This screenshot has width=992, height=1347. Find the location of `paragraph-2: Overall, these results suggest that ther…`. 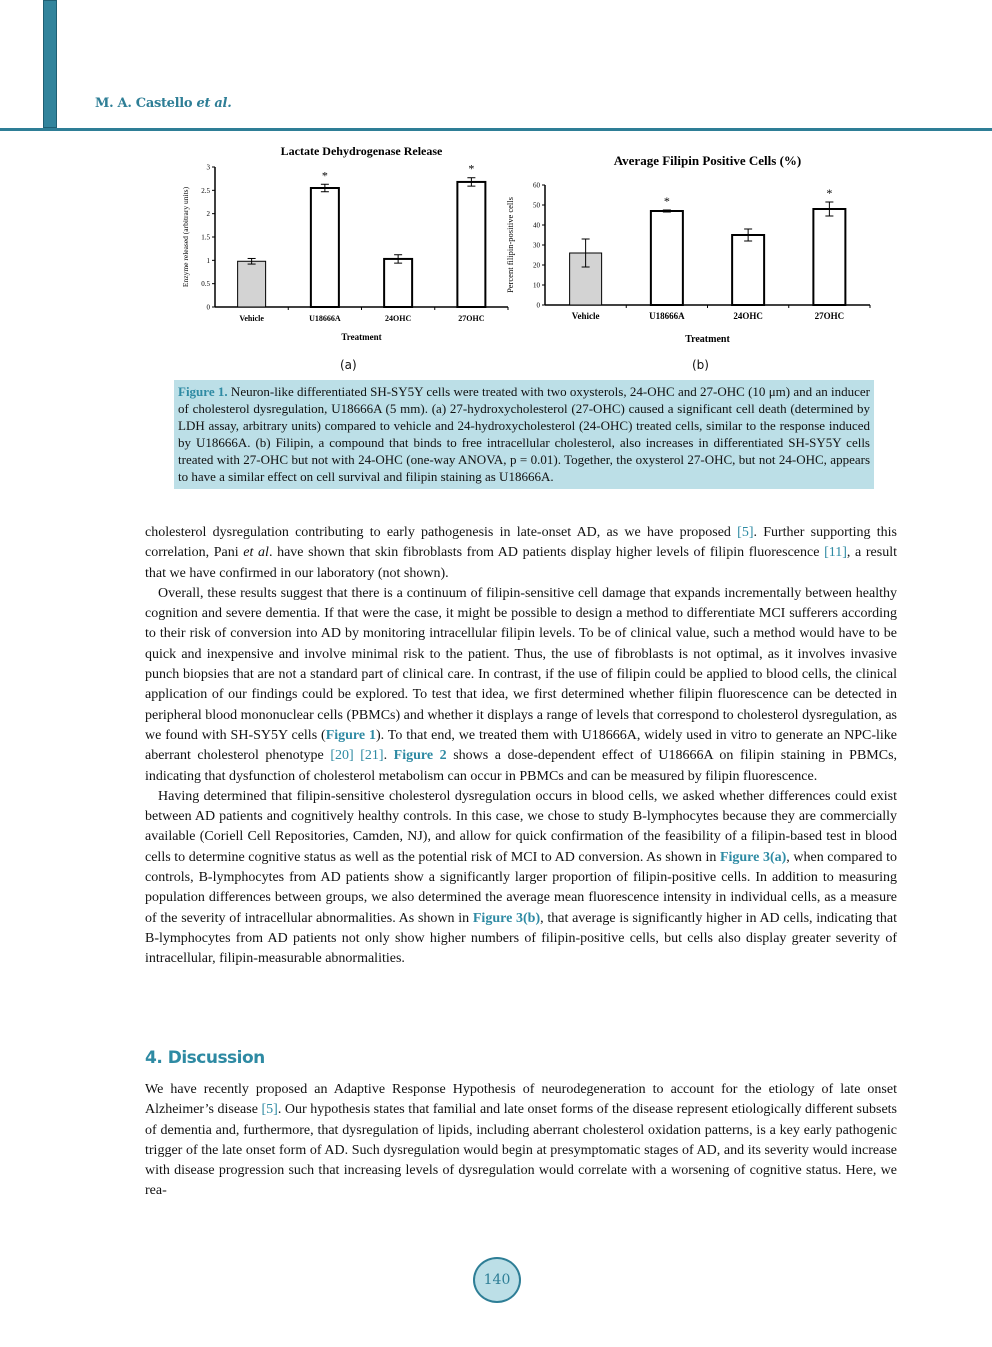

paragraph-2: Overall, these results suggest that ther… is located at coordinates (521, 684).